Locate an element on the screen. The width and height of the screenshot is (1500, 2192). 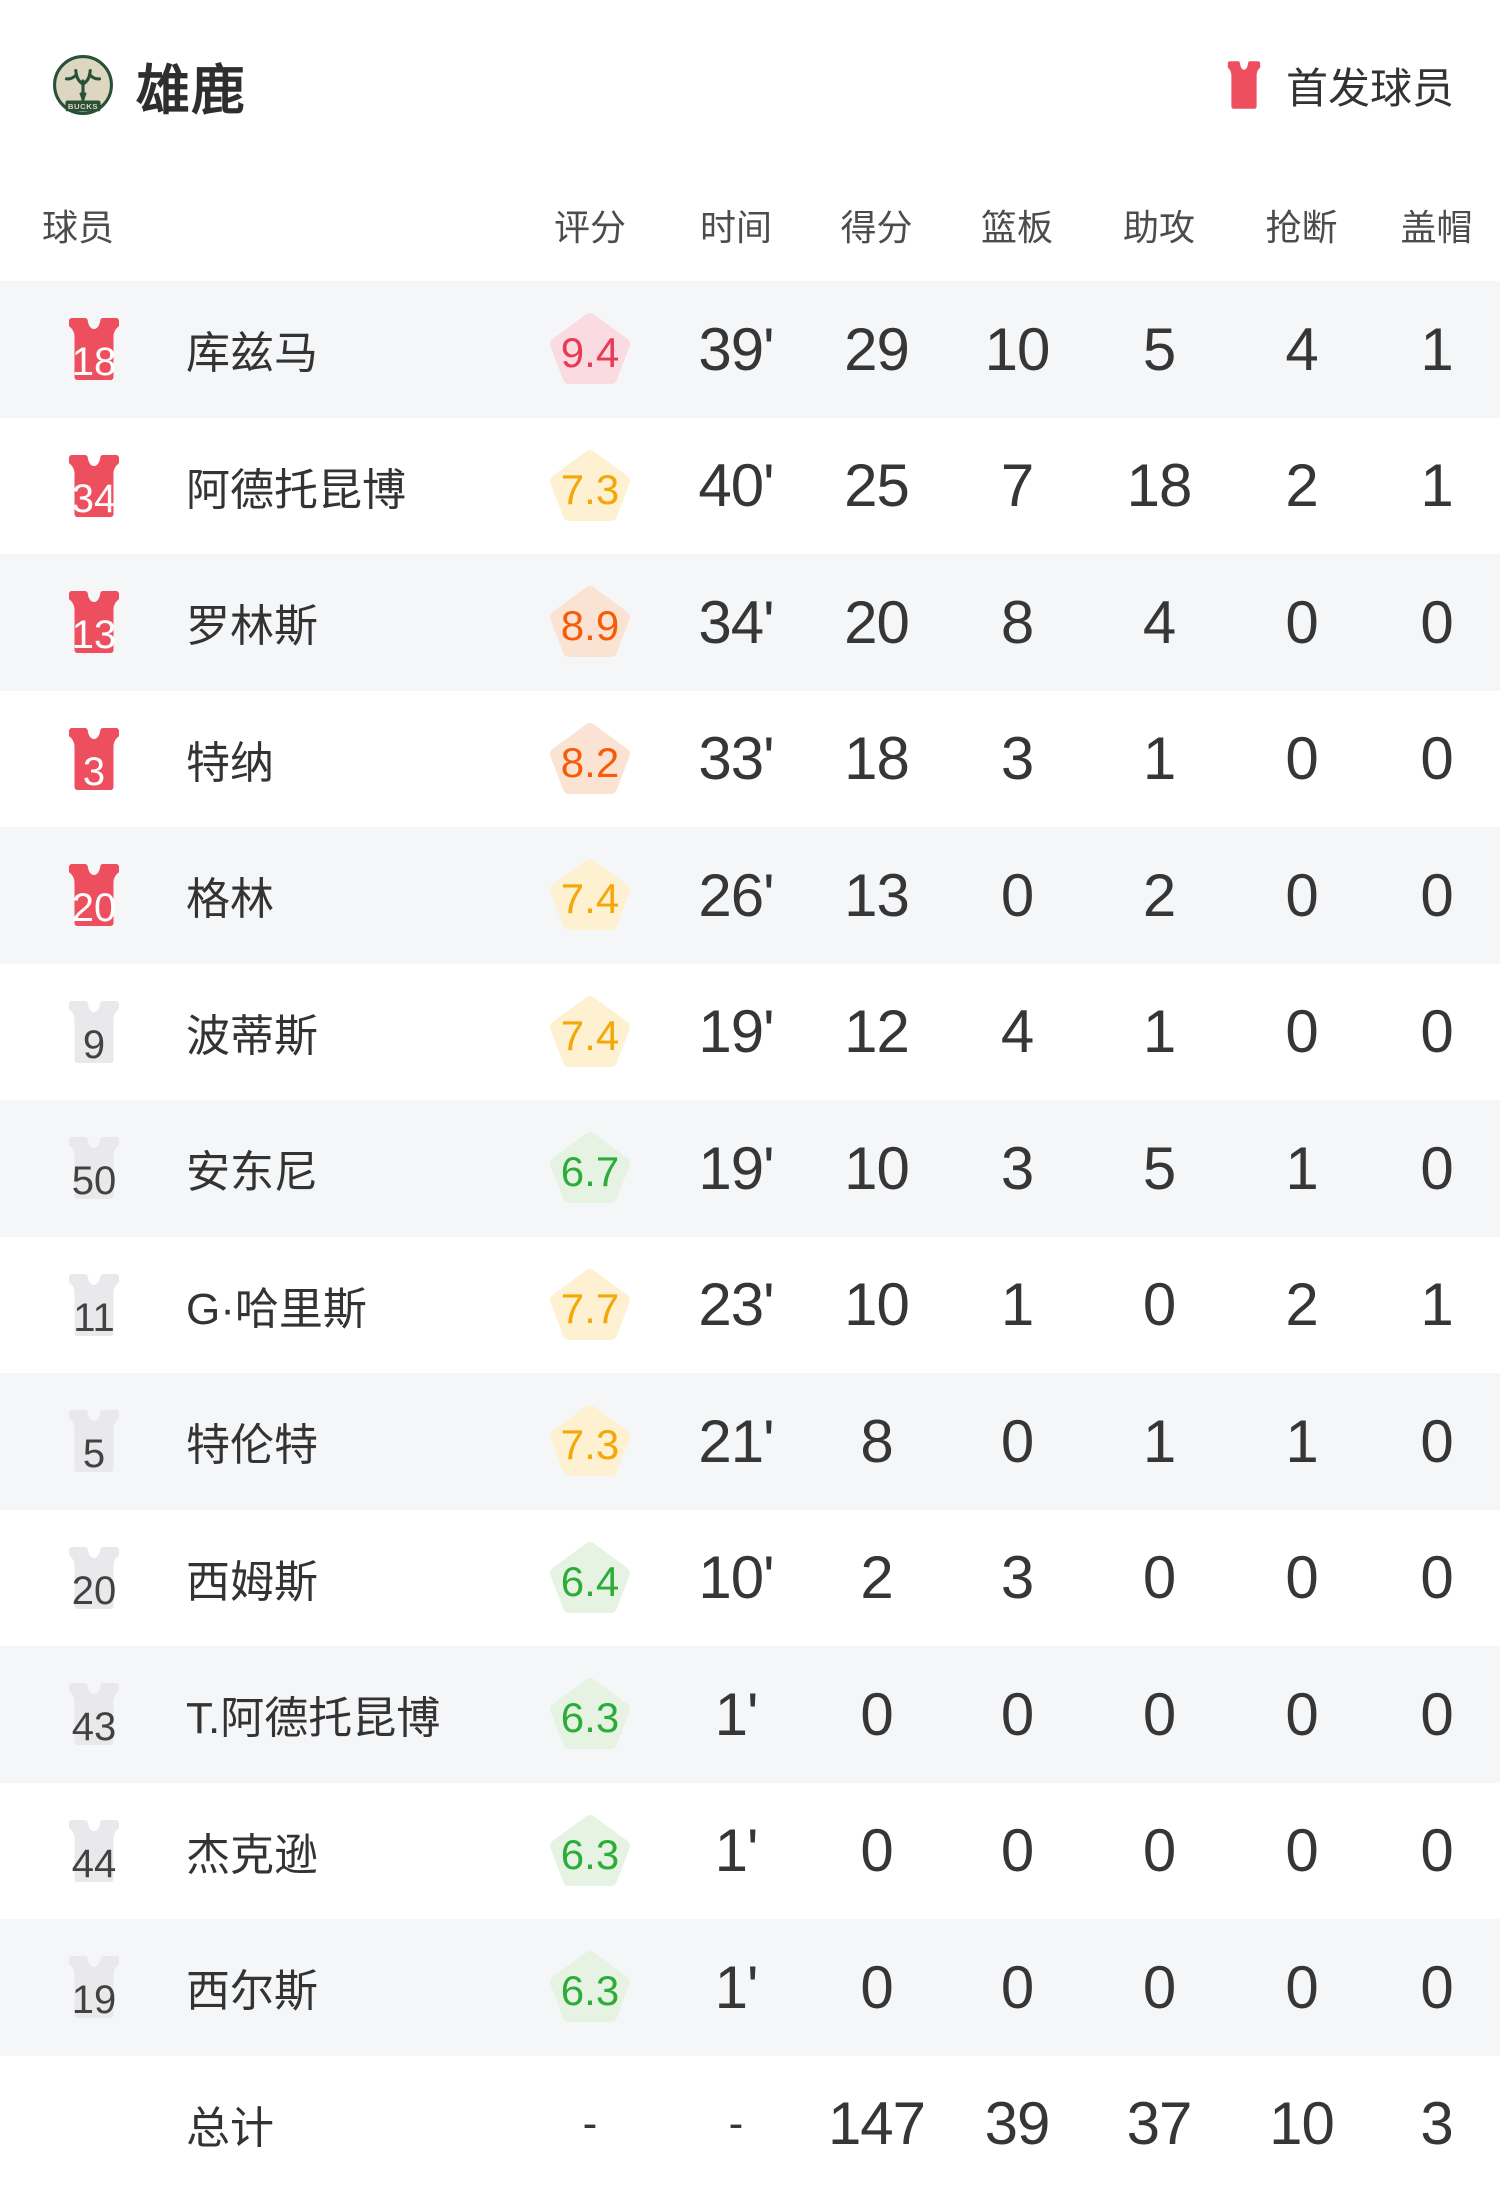
player-name: 罗林斯 is located at coordinates (252, 627).